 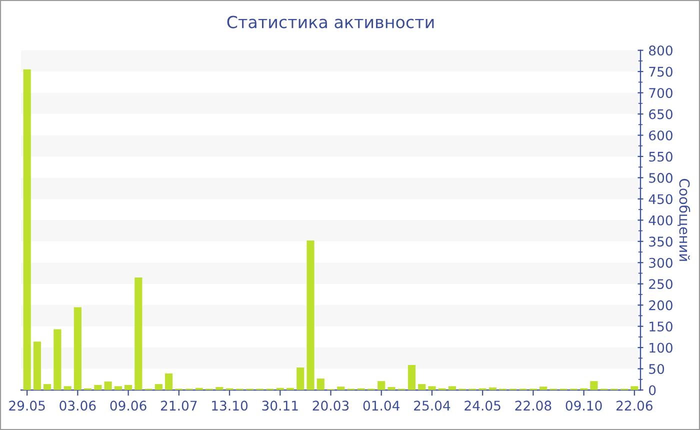 I want to click on y-tick-label: 400, so click(x=660, y=220).